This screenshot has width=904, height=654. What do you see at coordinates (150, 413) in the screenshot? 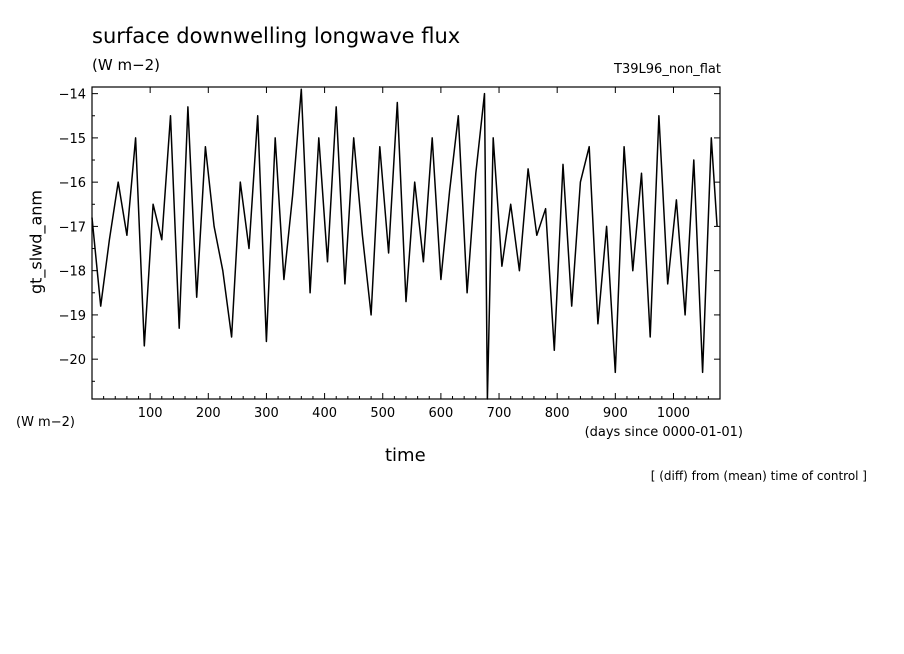
I see `x-tick-label: 100` at bounding box center [150, 413].